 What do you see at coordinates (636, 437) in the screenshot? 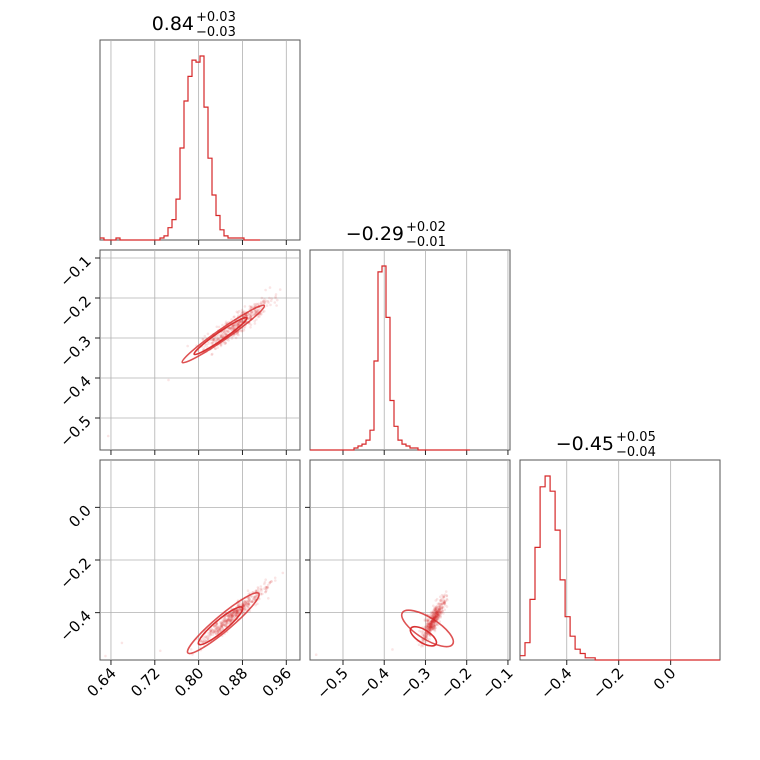
I see `title-plus-2-2: +0.05` at bounding box center [636, 437].